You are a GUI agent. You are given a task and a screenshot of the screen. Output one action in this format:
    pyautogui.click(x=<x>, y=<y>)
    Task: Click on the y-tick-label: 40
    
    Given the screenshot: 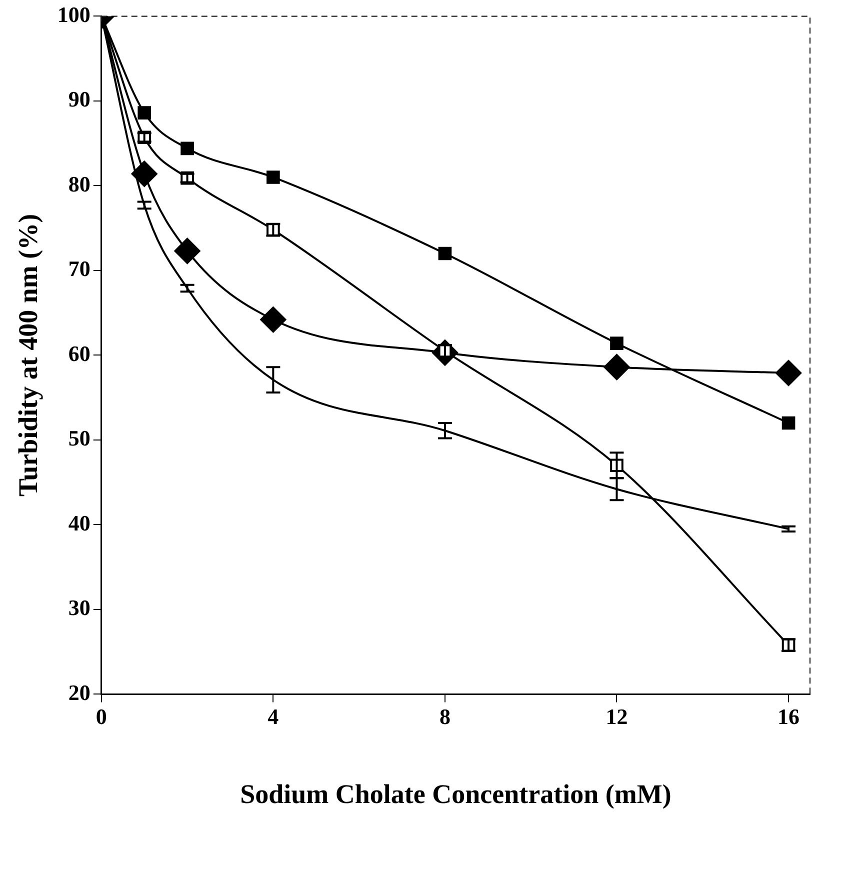 What is the action you would take?
    pyautogui.click(x=79, y=523)
    